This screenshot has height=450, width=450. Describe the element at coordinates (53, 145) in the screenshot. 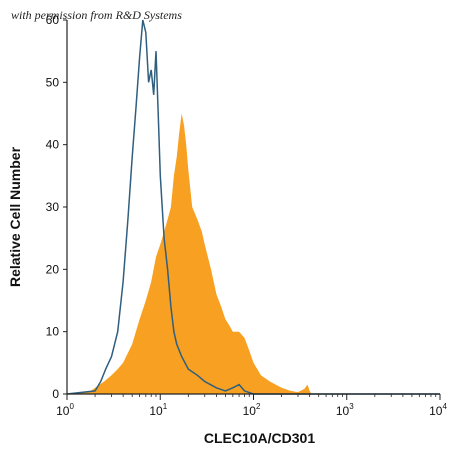

I see `y-tick-label: 40` at that location.